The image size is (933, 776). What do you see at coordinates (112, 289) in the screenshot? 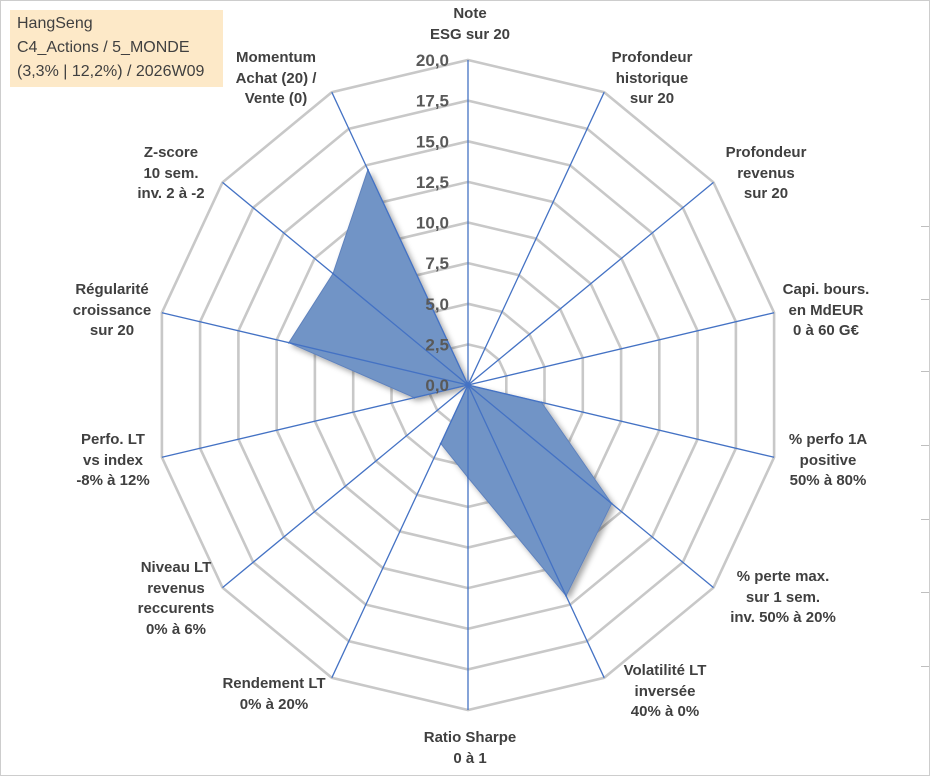
I see `axis-label-line: Régularité` at bounding box center [112, 289].